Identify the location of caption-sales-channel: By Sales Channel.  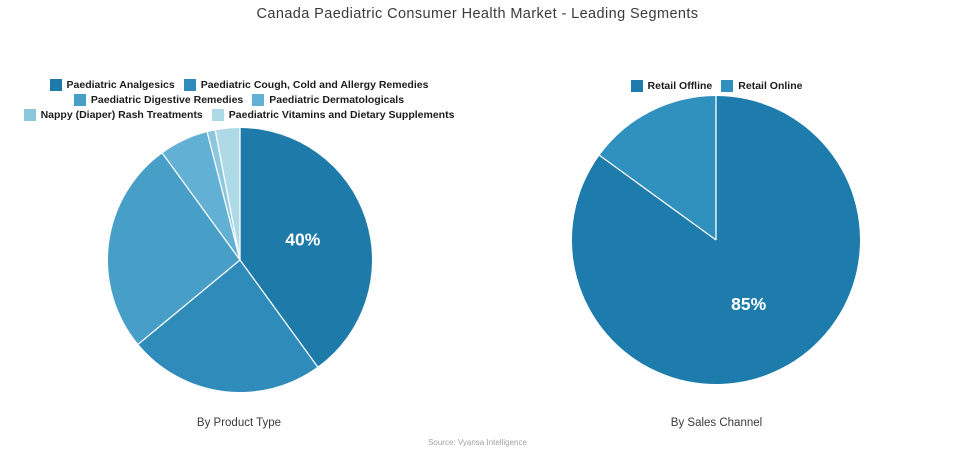
(716, 423).